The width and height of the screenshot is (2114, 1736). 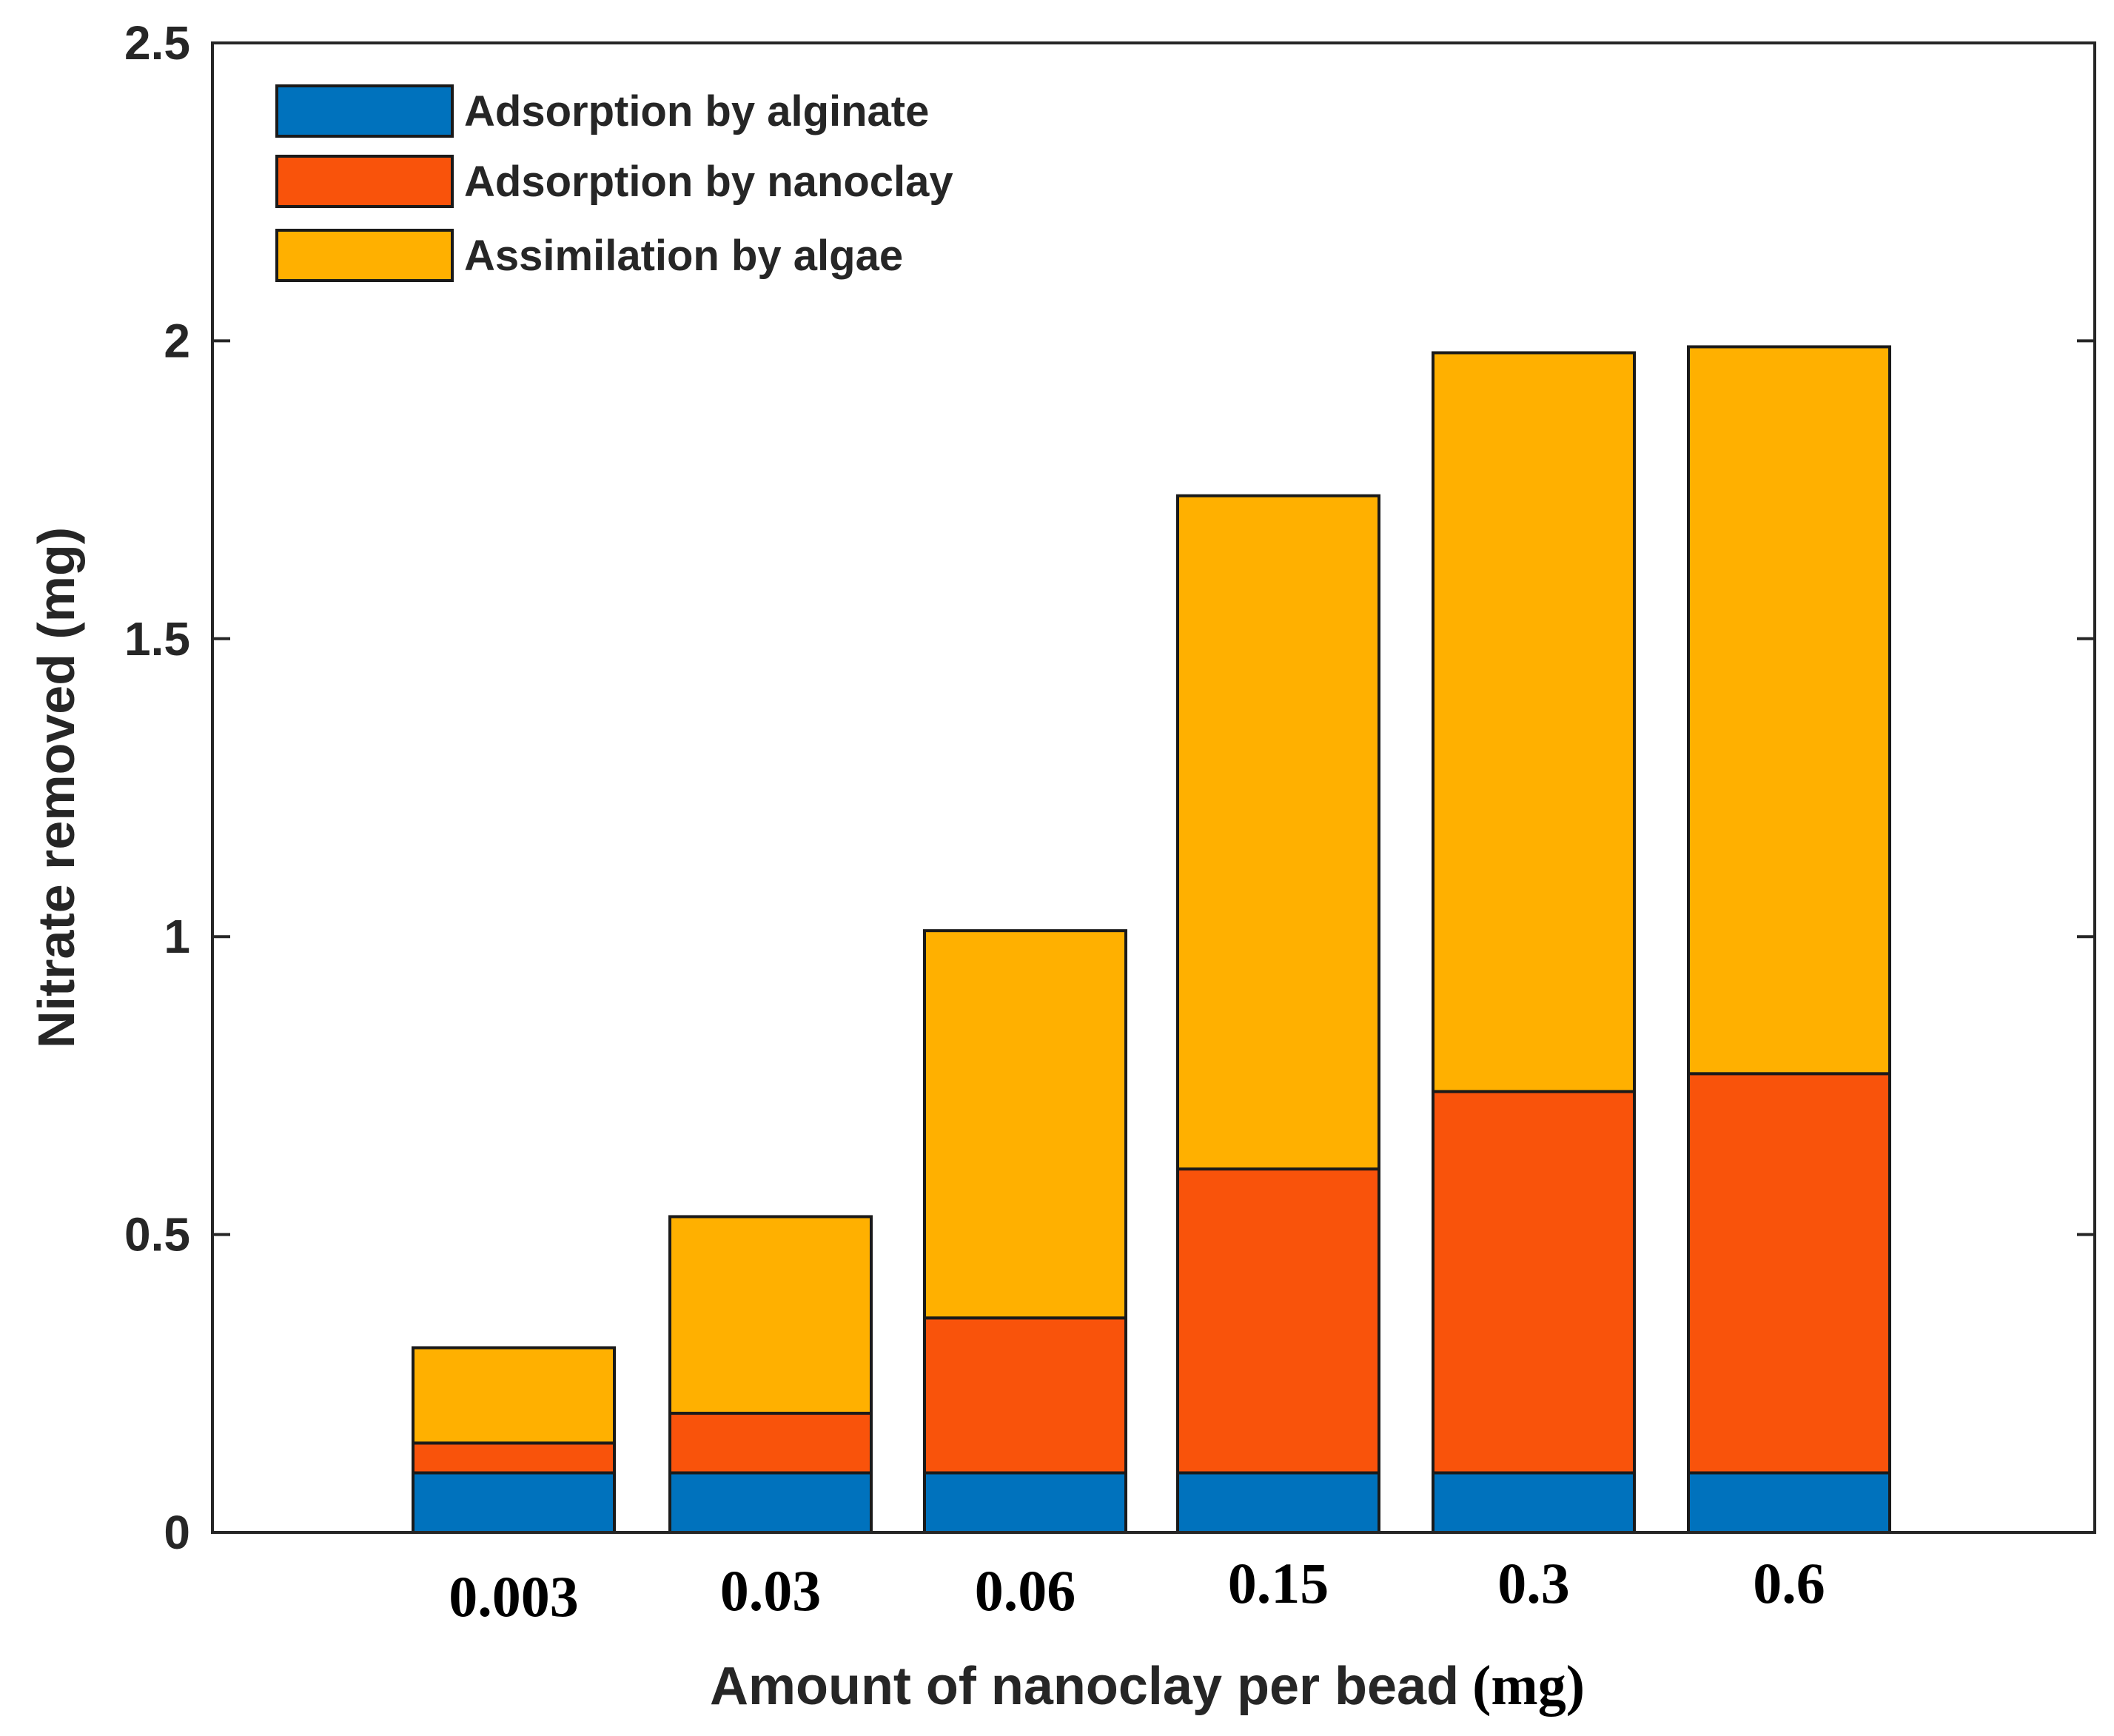 I want to click on y-tick-label: 2, so click(x=177, y=340).